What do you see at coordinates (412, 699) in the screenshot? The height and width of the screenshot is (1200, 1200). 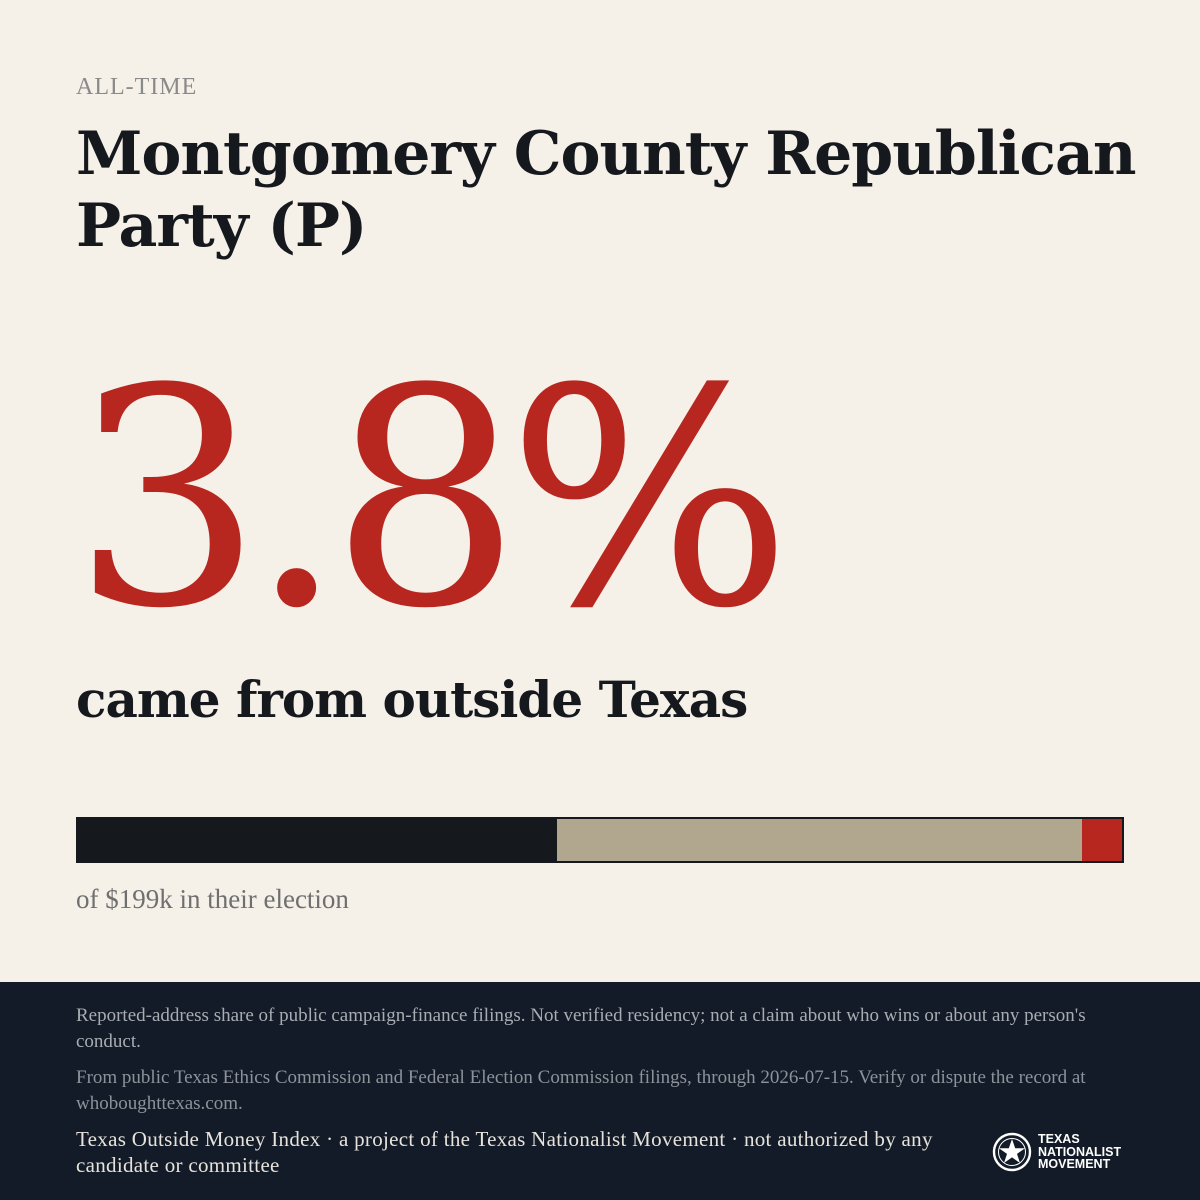 I see `headline-caption: came from outside Texas` at bounding box center [412, 699].